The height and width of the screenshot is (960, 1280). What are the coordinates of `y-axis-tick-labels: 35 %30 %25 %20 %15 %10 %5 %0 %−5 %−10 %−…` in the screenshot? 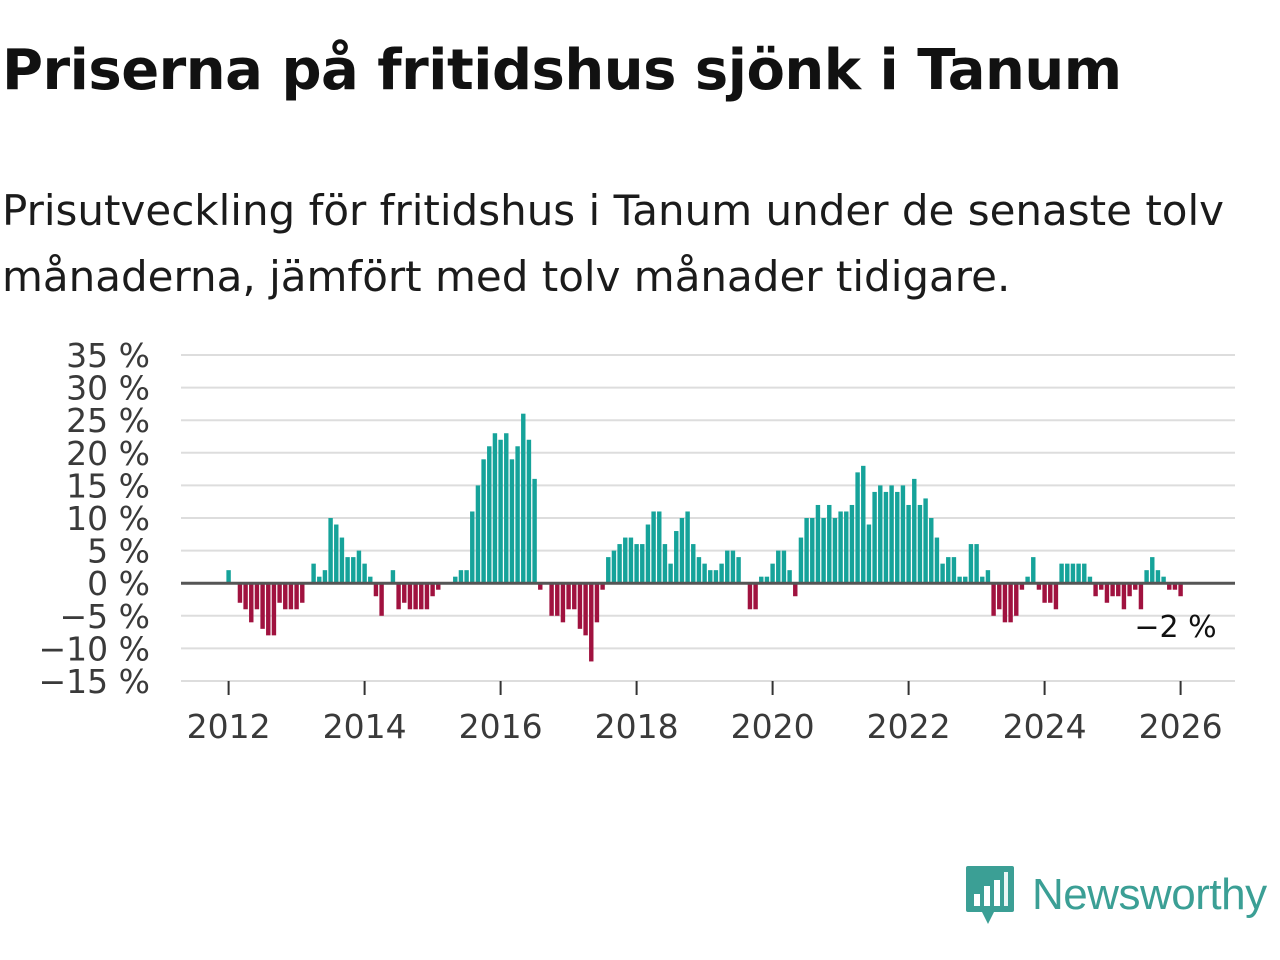 It's located at (95, 518).